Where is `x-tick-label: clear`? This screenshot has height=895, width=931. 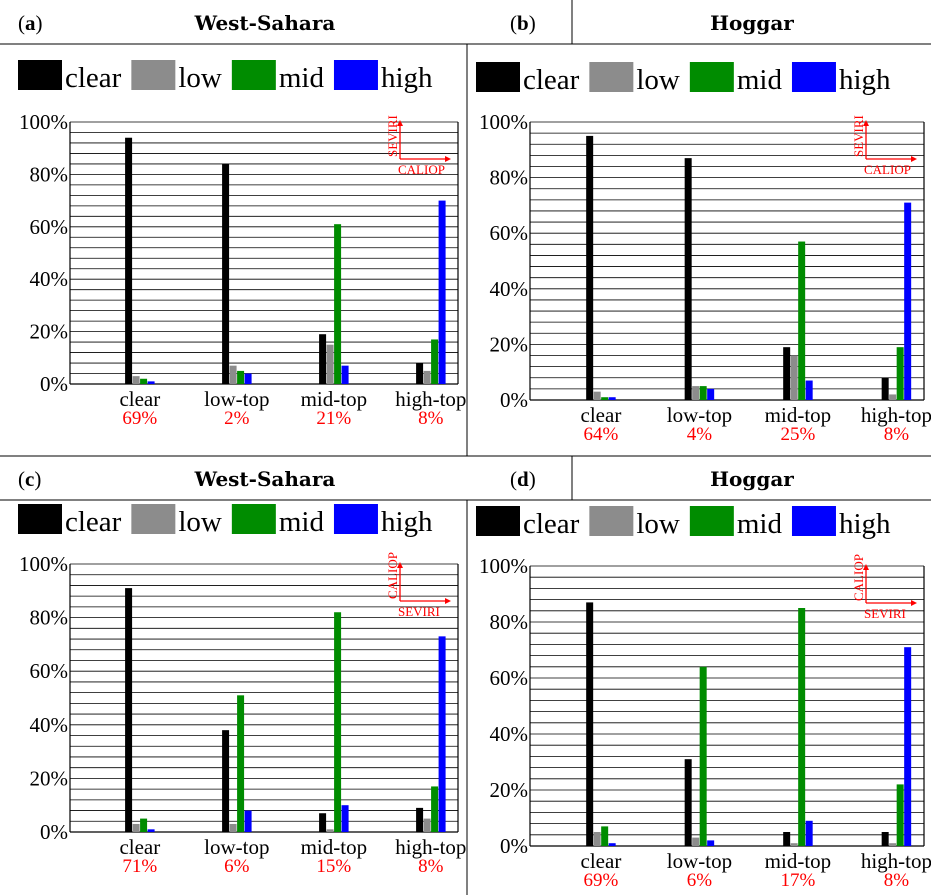
x-tick-label: clear is located at coordinates (139, 847).